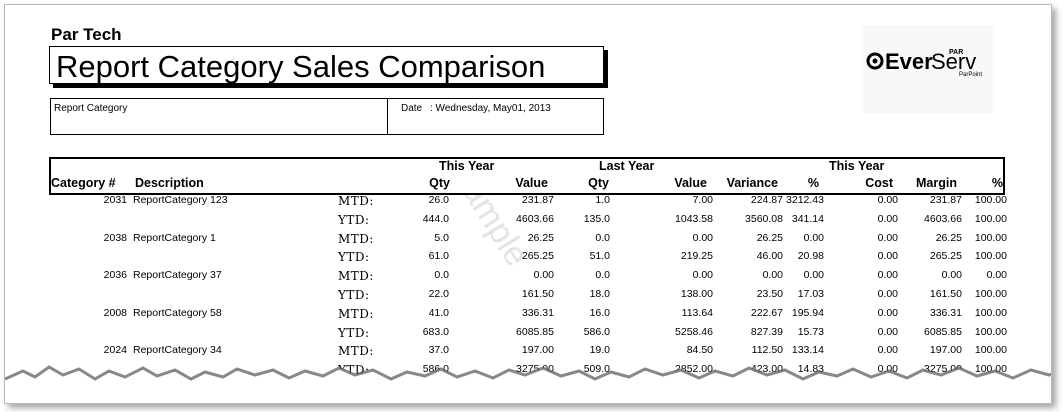  I want to click on this-year-qty-cell: 22.0, so click(438, 294).